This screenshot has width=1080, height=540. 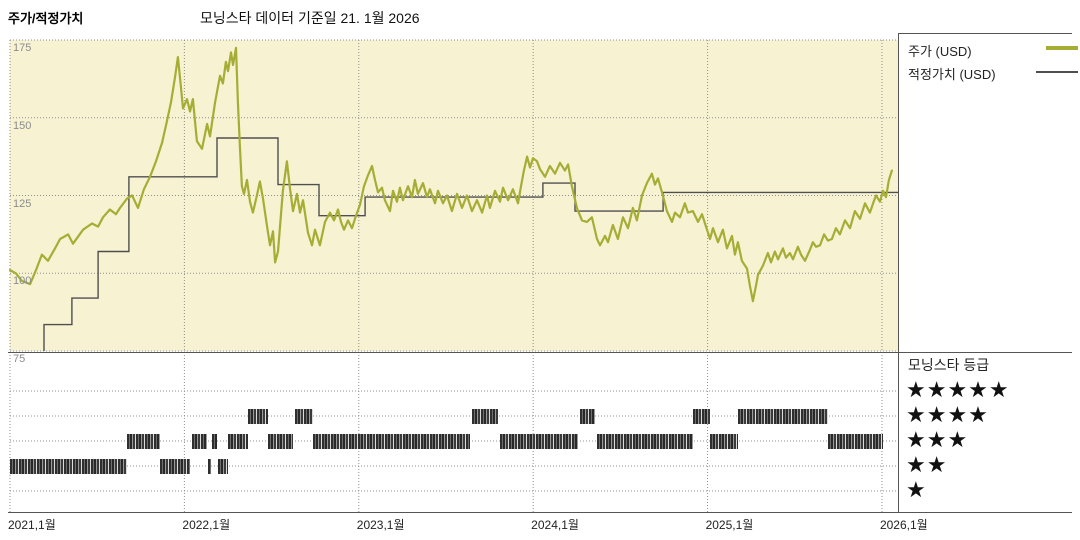 What do you see at coordinates (940, 51) in the screenshot?
I see `legend-price-label: 주가 (USD)` at bounding box center [940, 51].